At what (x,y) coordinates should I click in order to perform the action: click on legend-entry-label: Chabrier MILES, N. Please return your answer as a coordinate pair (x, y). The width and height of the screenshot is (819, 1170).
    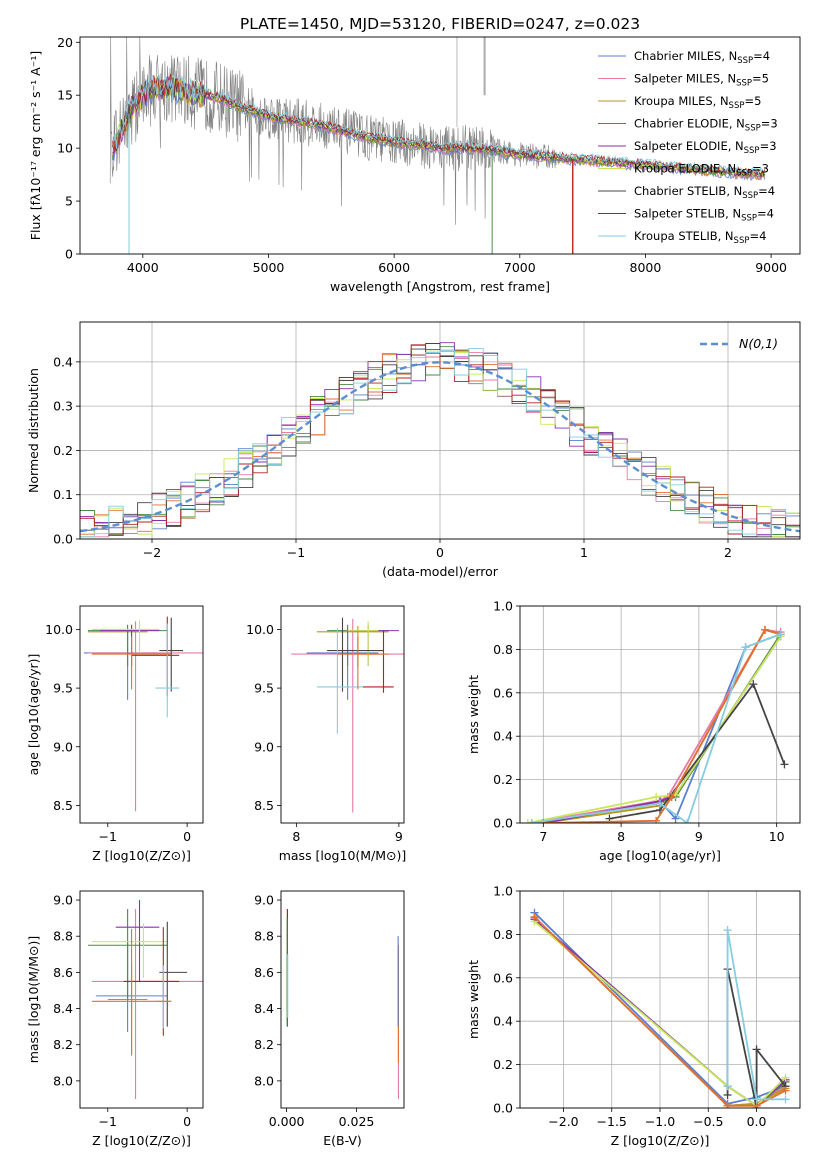
    Looking at the image, I should click on (685, 56).